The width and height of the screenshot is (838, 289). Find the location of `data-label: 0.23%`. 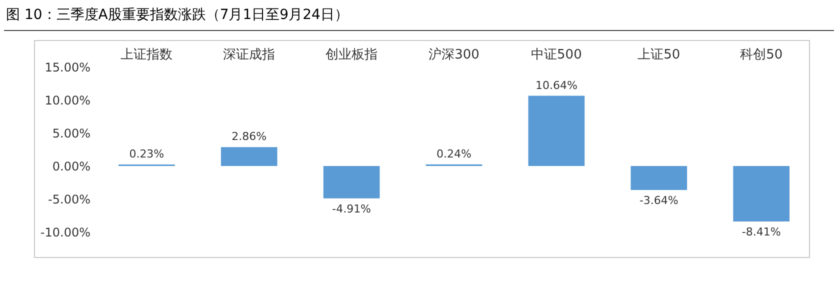

data-label: 0.23% is located at coordinates (146, 153).